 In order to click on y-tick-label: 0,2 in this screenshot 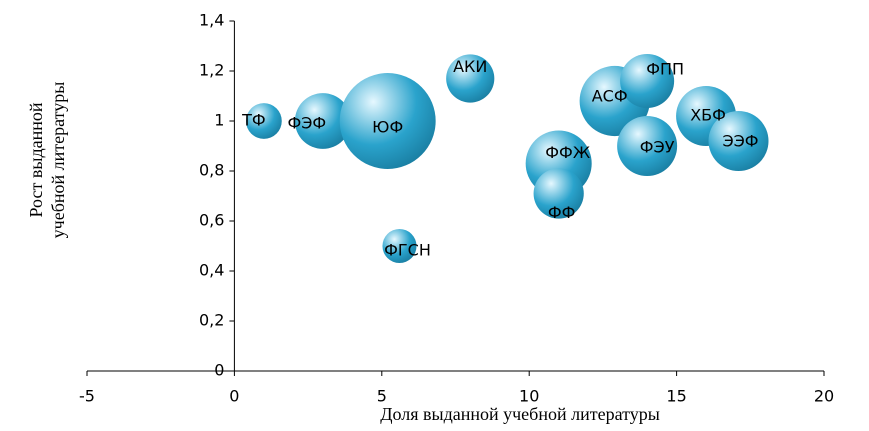, I will do `click(211, 320)`.